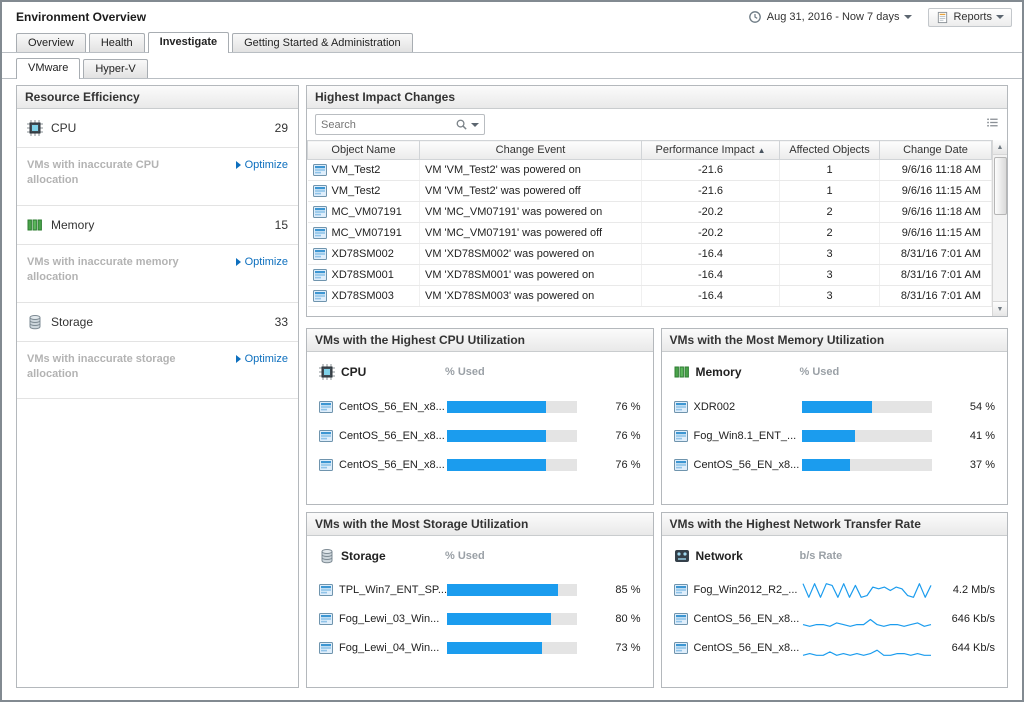 Image resolution: width=1024 pixels, height=702 pixels. I want to click on vertical-scrollbar: ▲ ▼, so click(999, 228).